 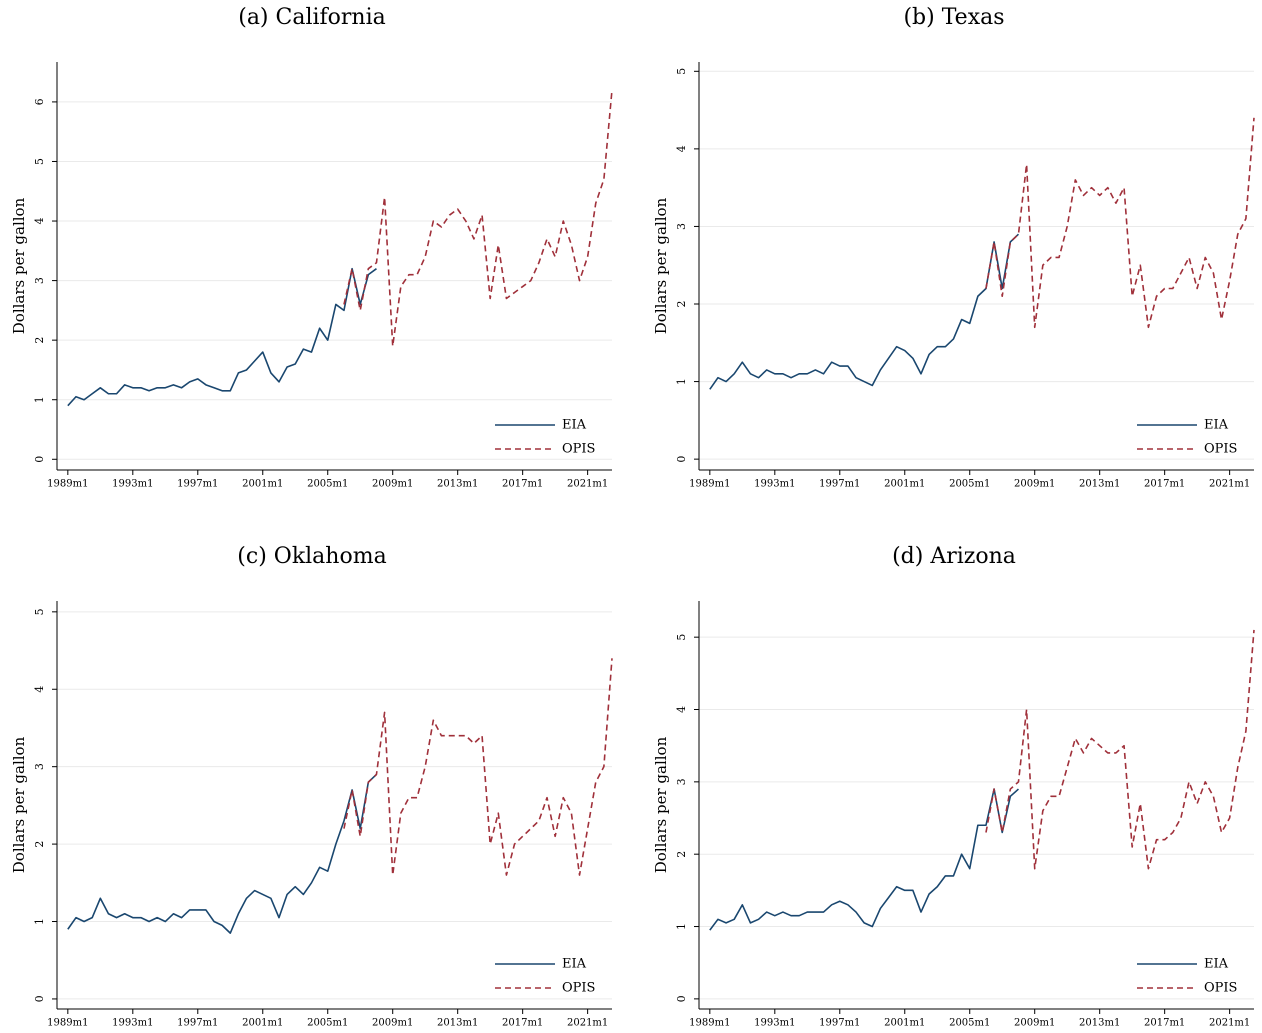 I want to click on y-tick-label: 6, so click(x=39, y=101).